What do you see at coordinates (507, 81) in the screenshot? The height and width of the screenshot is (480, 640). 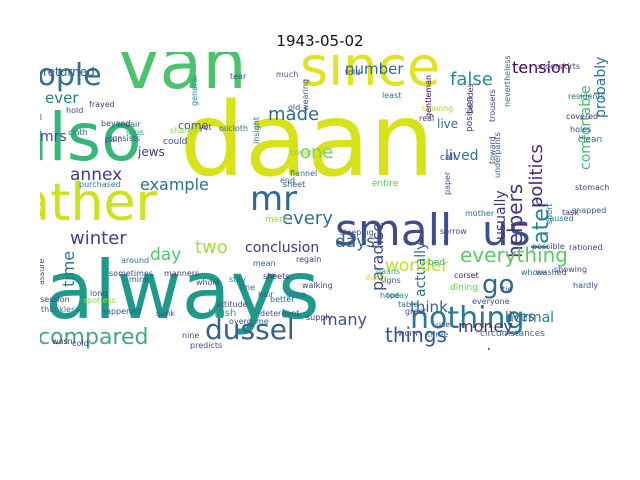 I see `word-nevertheless: nevertheless` at bounding box center [507, 81].